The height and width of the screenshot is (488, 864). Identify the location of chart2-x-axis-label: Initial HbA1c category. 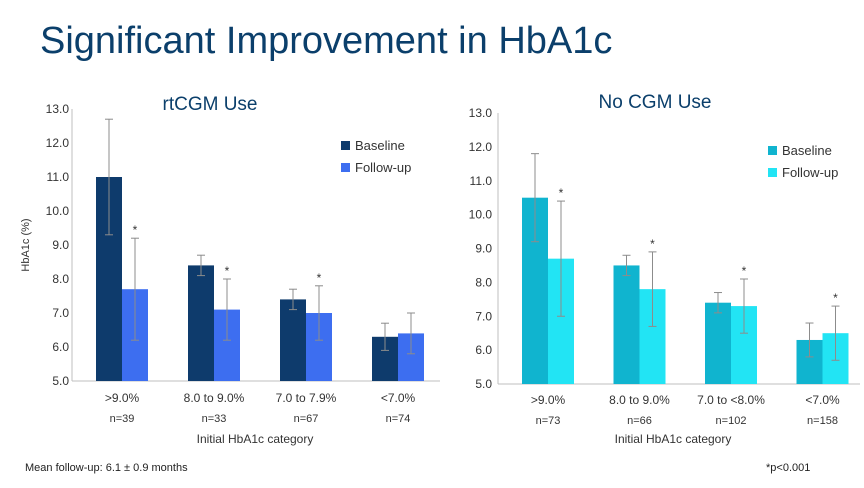
(673, 439).